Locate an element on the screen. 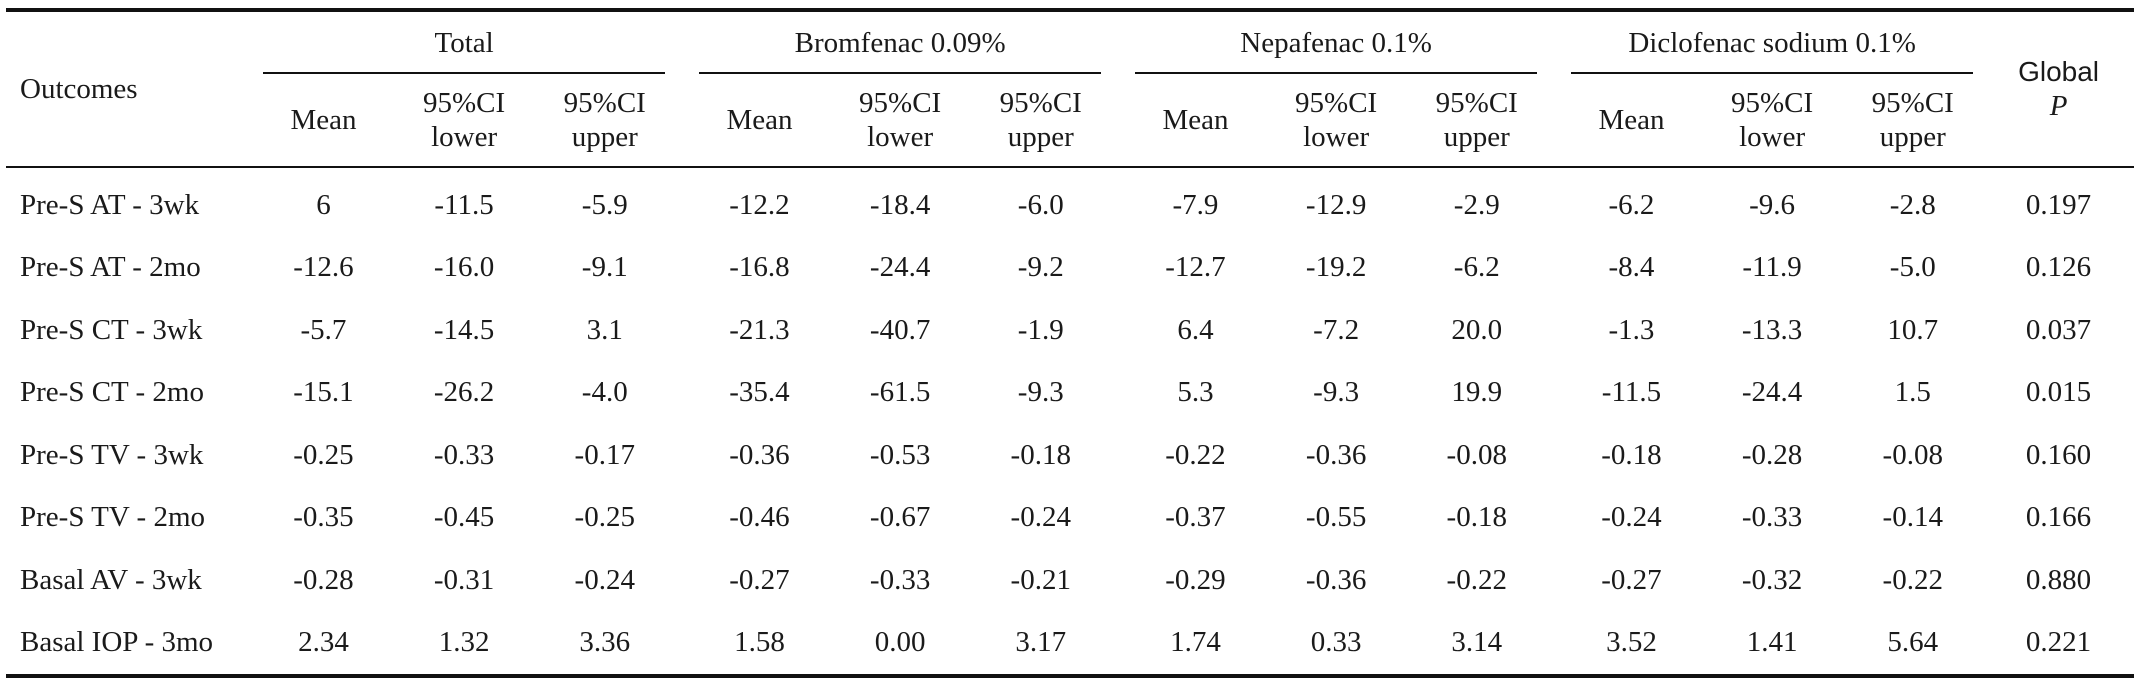 Image resolution: width=2141 pixels, height=678 pixels. value-cell: -6.2 is located at coordinates (1631, 204).